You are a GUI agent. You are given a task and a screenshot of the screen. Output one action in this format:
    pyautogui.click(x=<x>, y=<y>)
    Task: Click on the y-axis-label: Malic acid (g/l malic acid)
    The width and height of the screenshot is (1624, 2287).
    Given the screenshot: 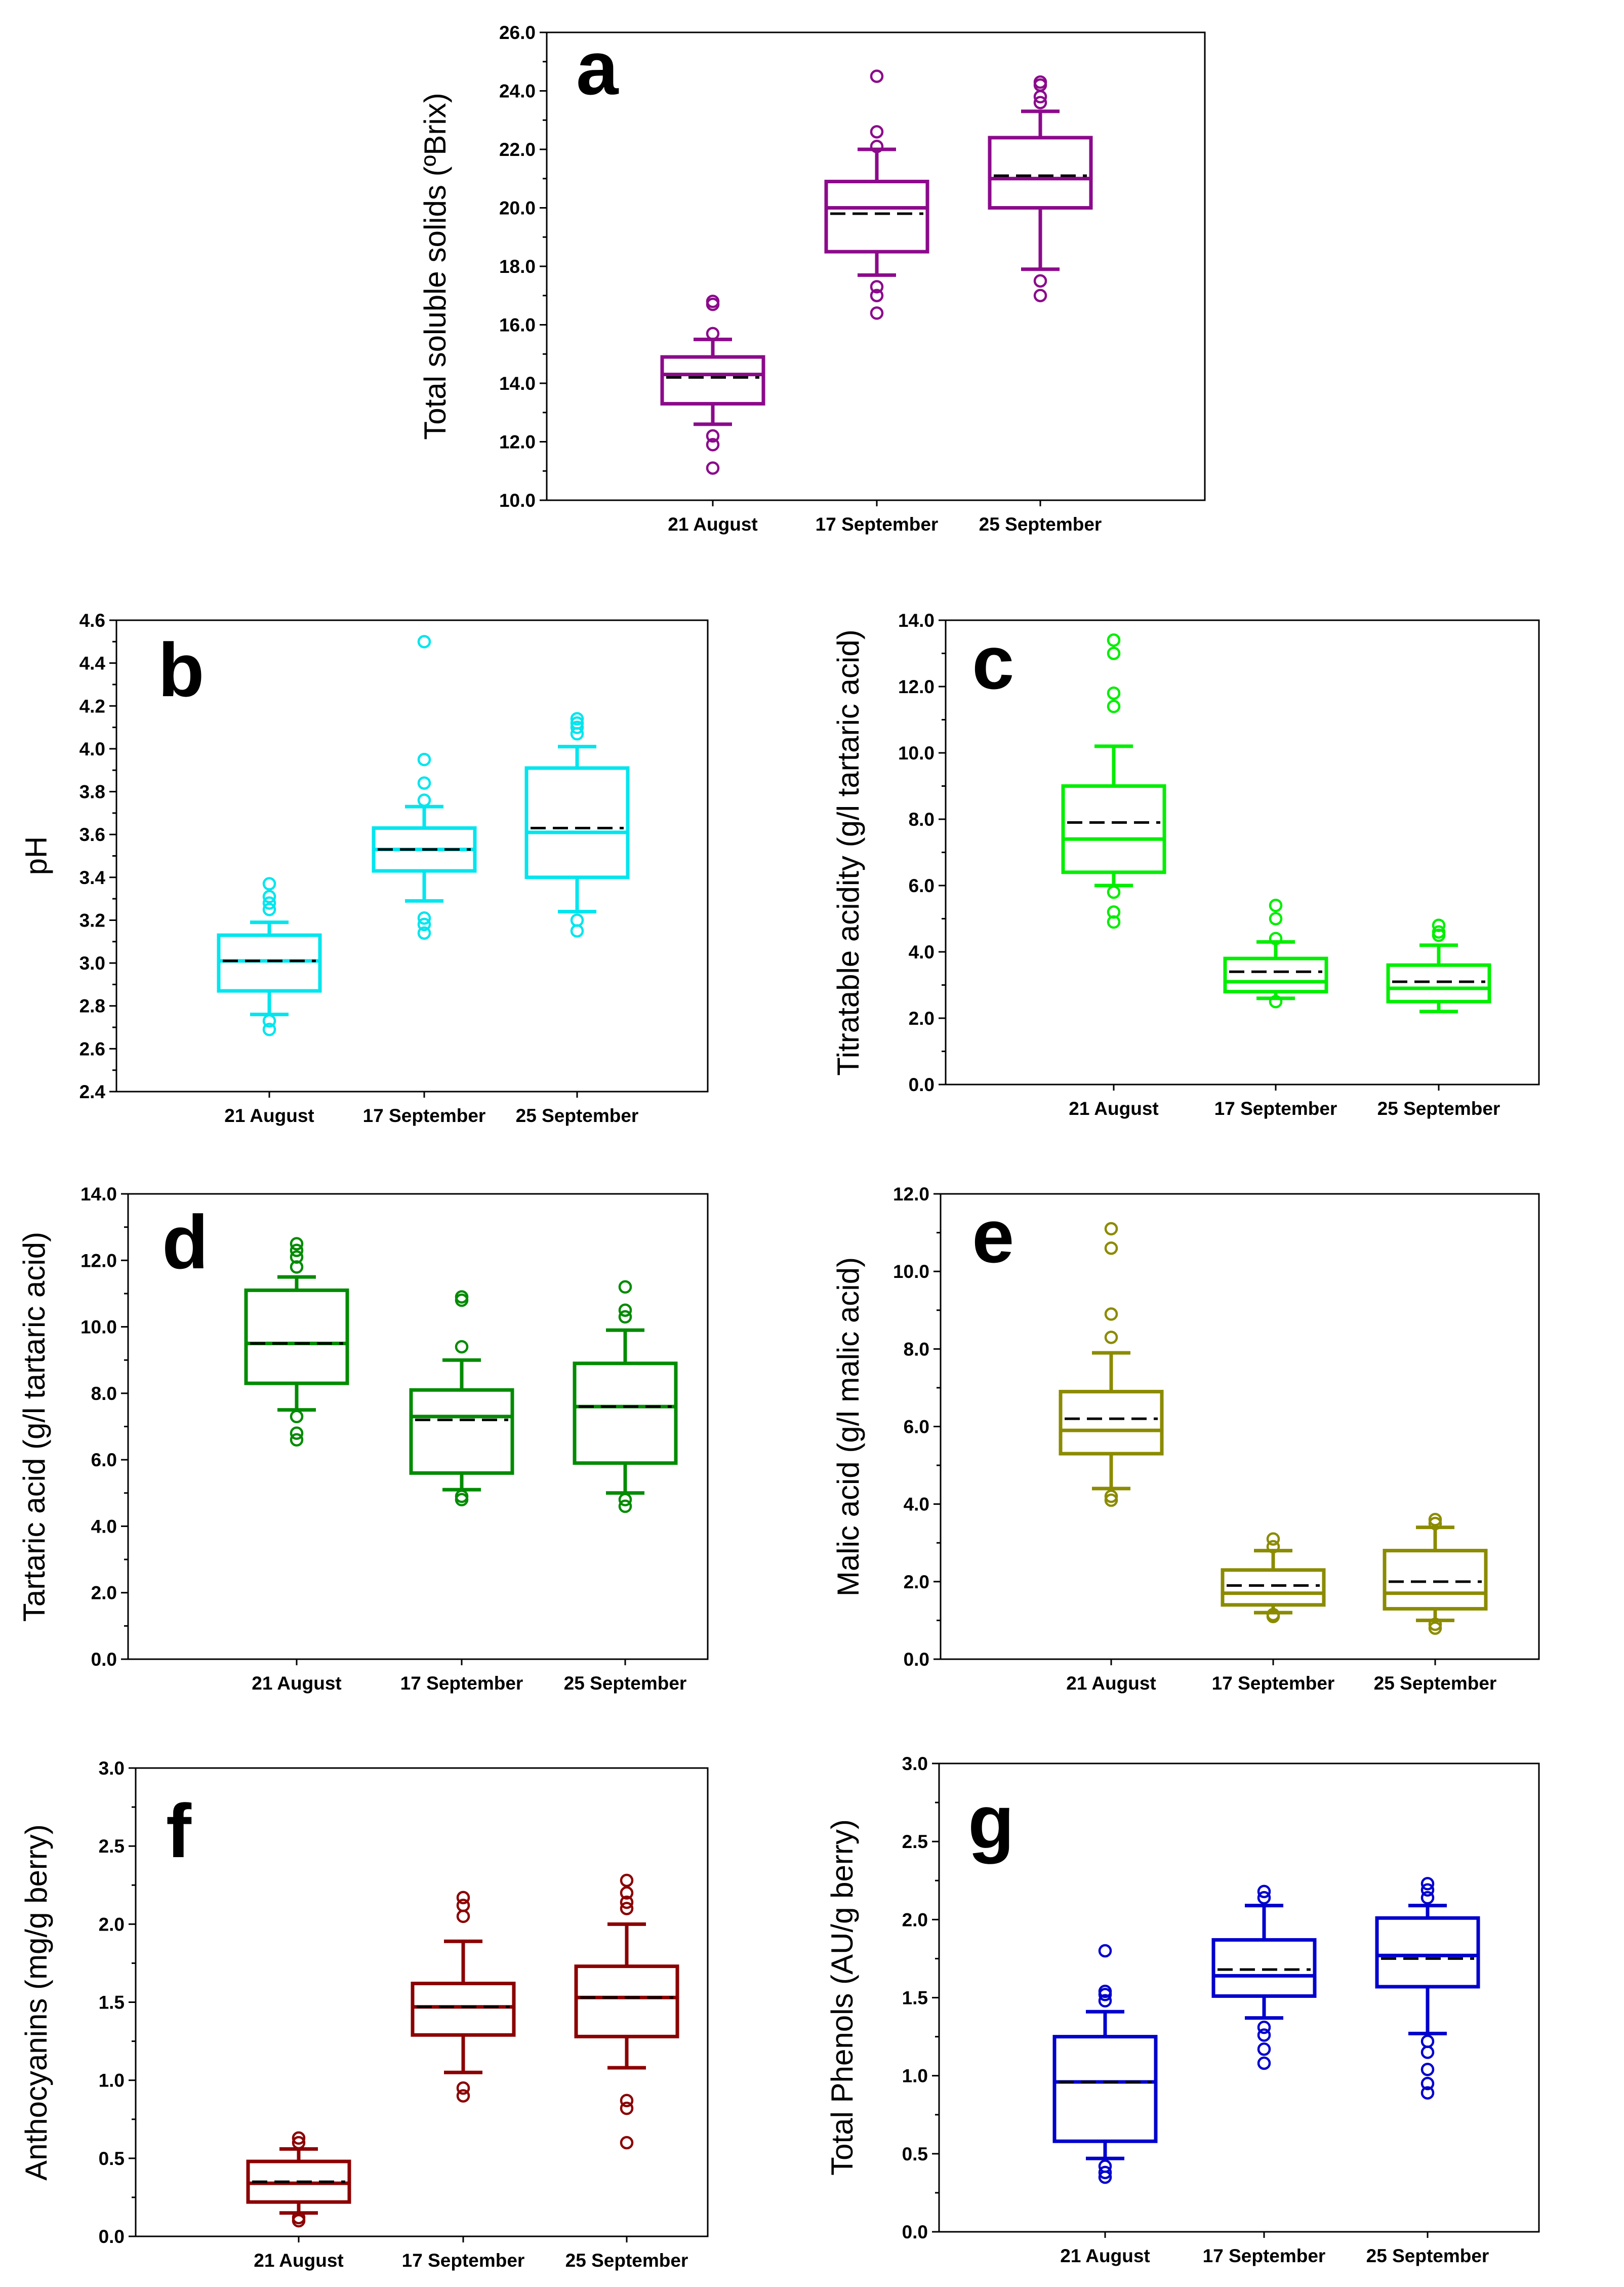 What is the action you would take?
    pyautogui.click(x=848, y=1426)
    